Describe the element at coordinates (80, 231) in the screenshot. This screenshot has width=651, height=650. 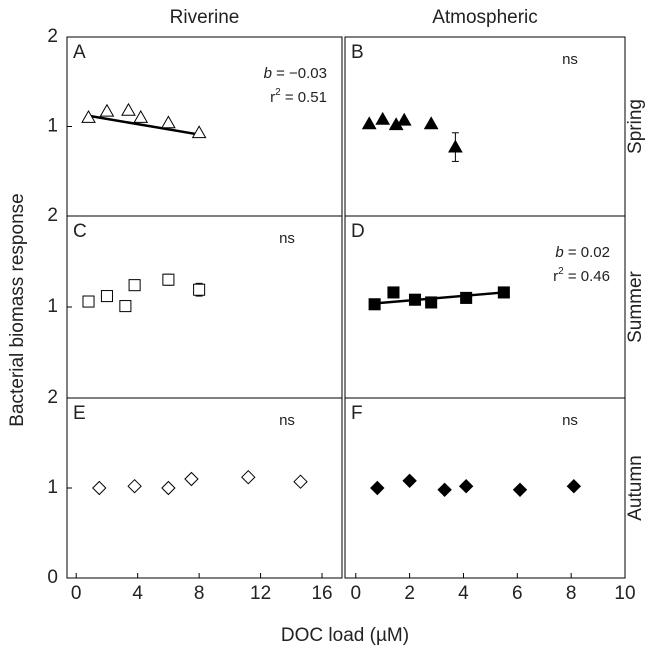
I see `panel-label: C` at that location.